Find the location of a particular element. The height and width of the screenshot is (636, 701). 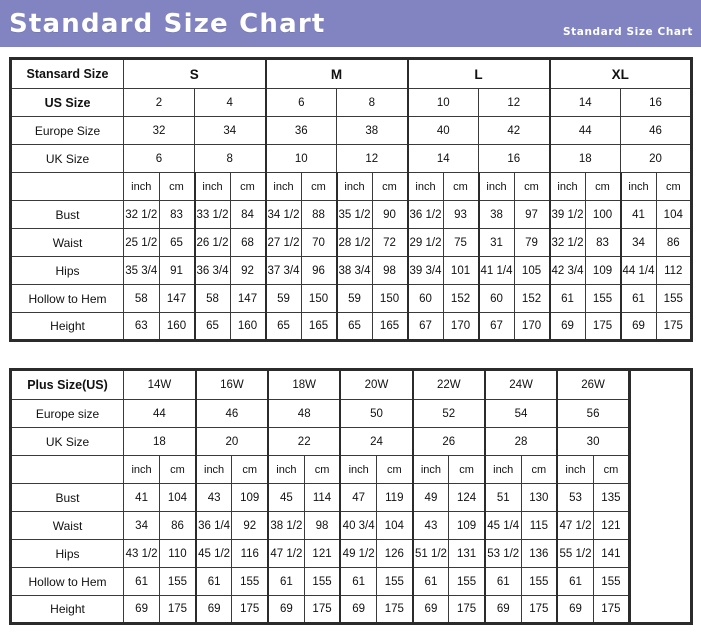

measurement-value: 72 is located at coordinates (390, 242).